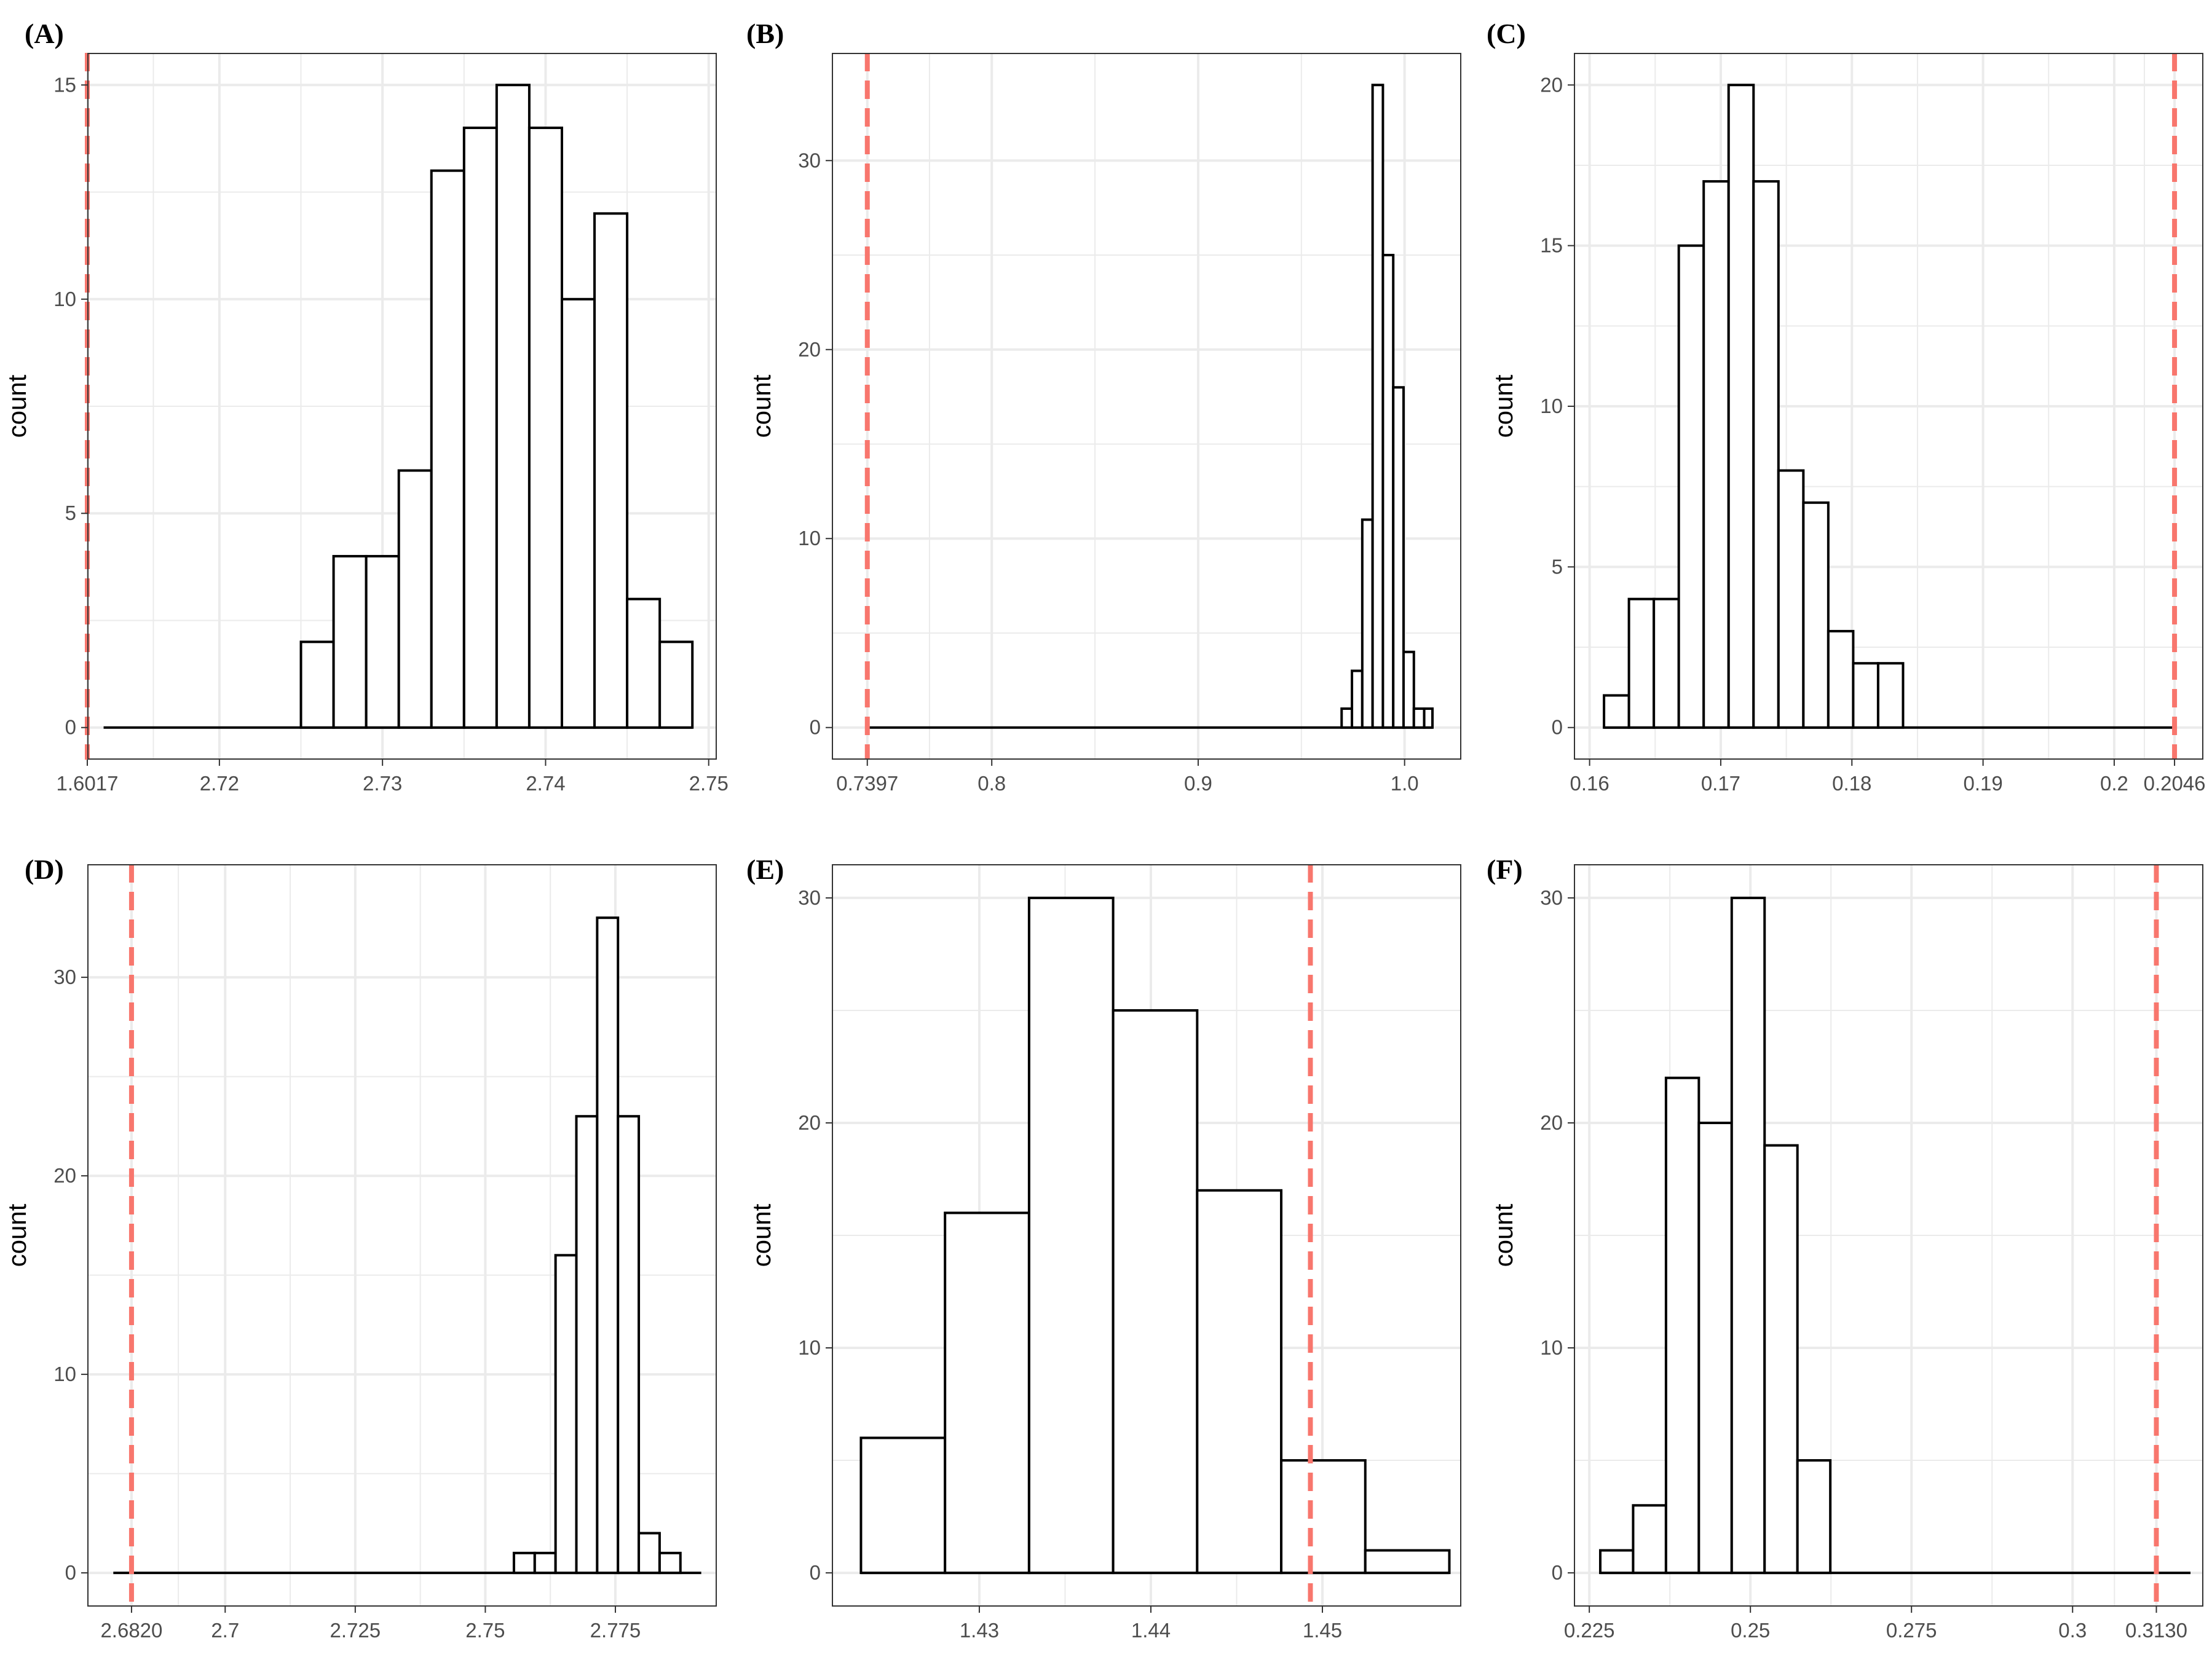  Describe the element at coordinates (1198, 784) in the screenshot. I see `x-tick-label: 0.9` at that location.